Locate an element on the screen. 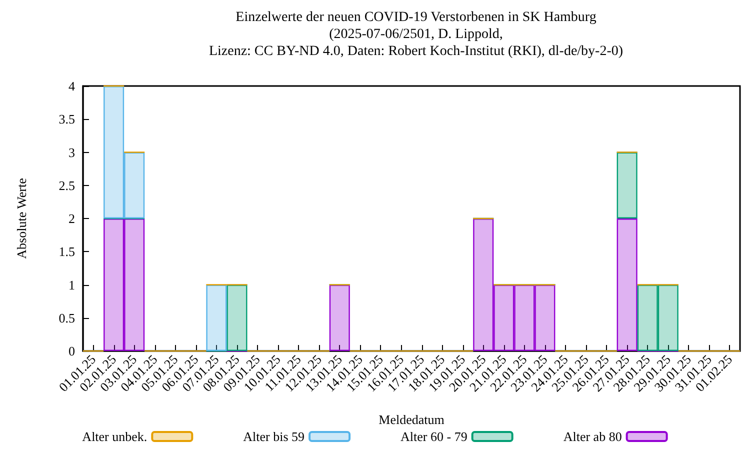  x-axis-title: Meldedatum is located at coordinates (411, 419).